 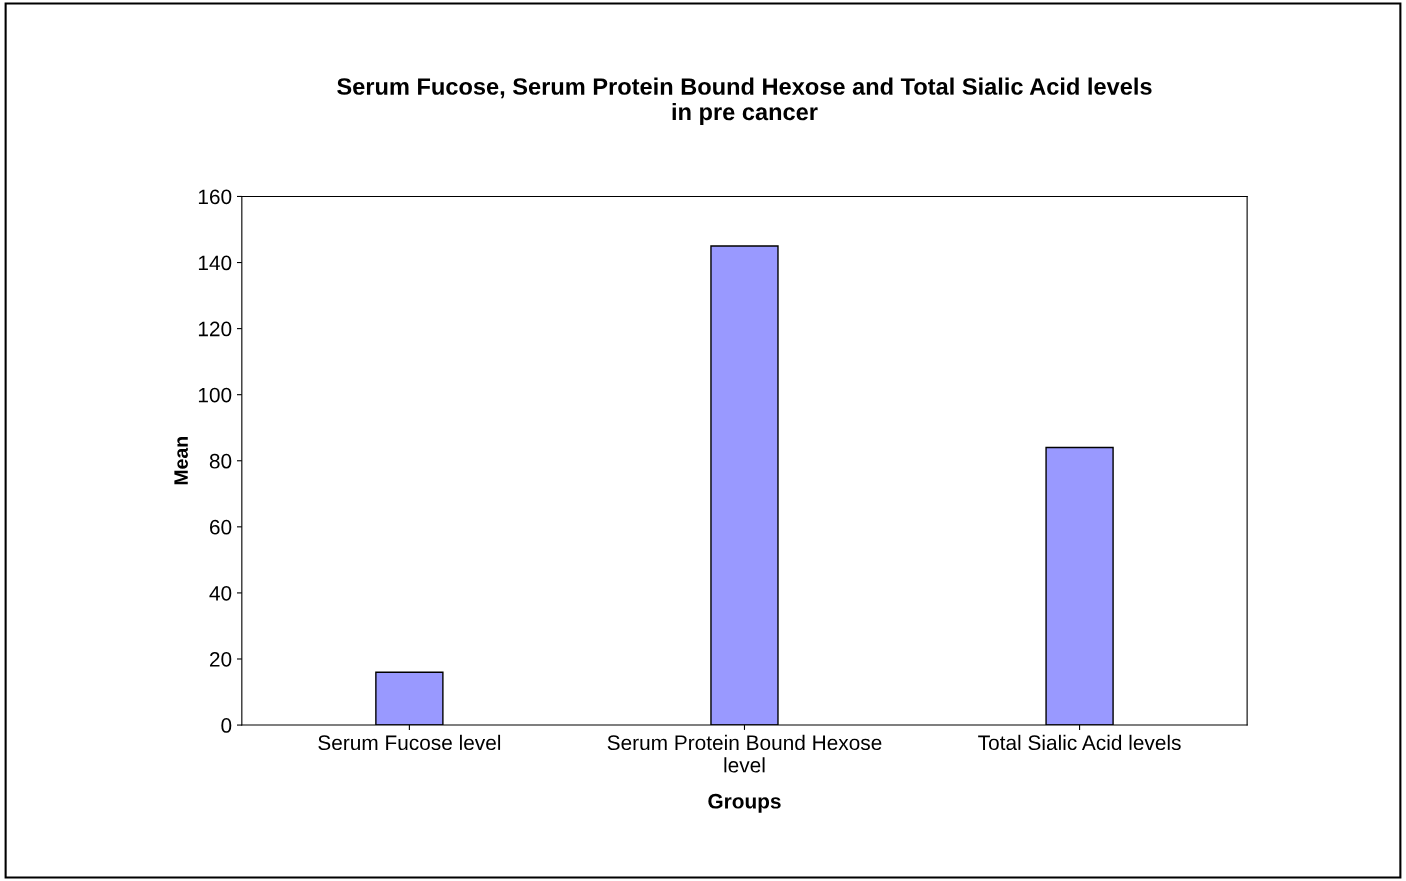 I want to click on y-tick-label: 100, so click(x=215, y=395).